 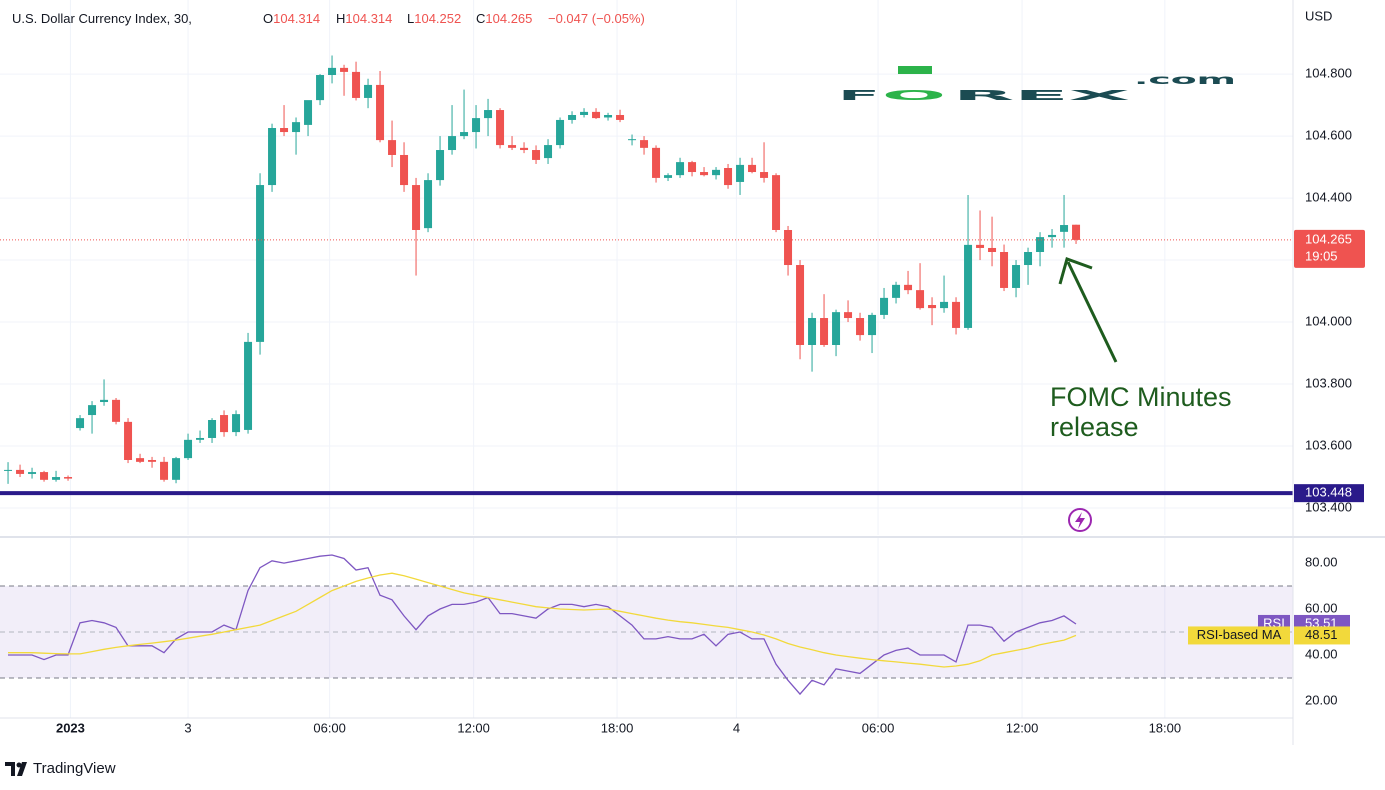 I want to click on rsi-tick-label: 60.00, so click(x=1321, y=607).